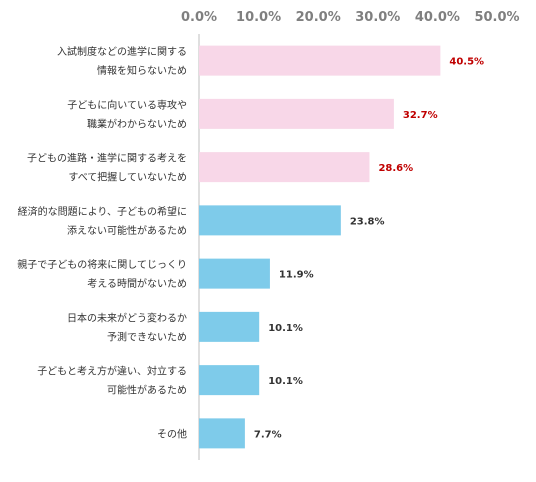 The height and width of the screenshot is (482, 536). Describe the element at coordinates (127, 177) in the screenshot. I see `category-label: すべて把握していないため` at that location.